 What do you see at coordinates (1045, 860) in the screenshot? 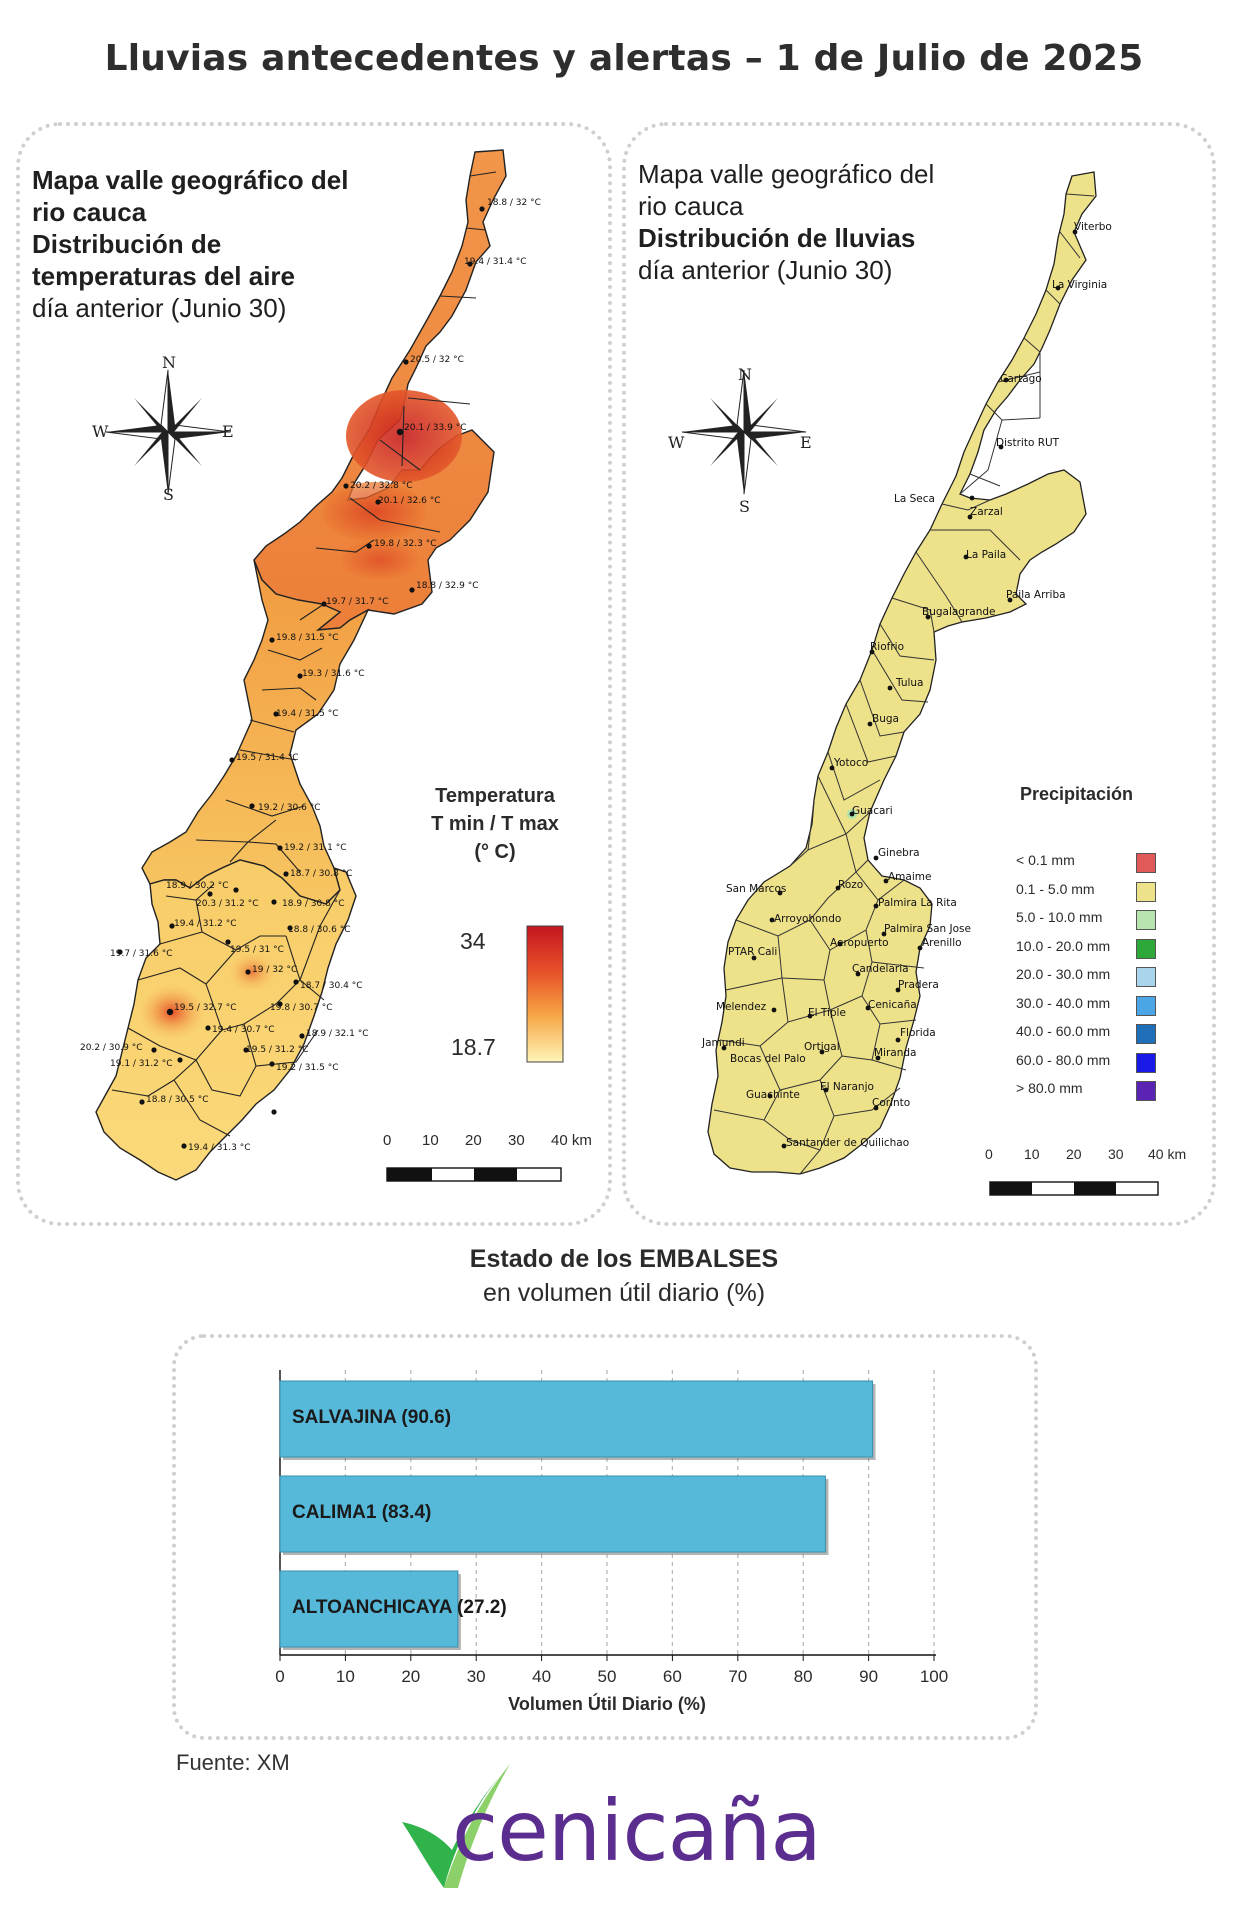
I see `precipitation-legend-label: < 0.1 mm` at bounding box center [1045, 860].